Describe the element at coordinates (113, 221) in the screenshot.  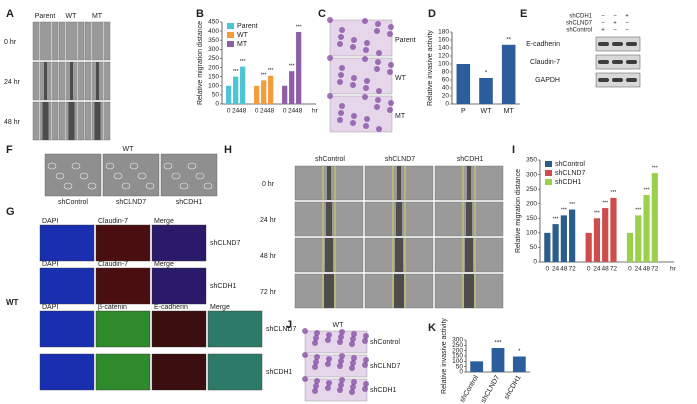
I see `channel-label: Claudin-7` at that location.